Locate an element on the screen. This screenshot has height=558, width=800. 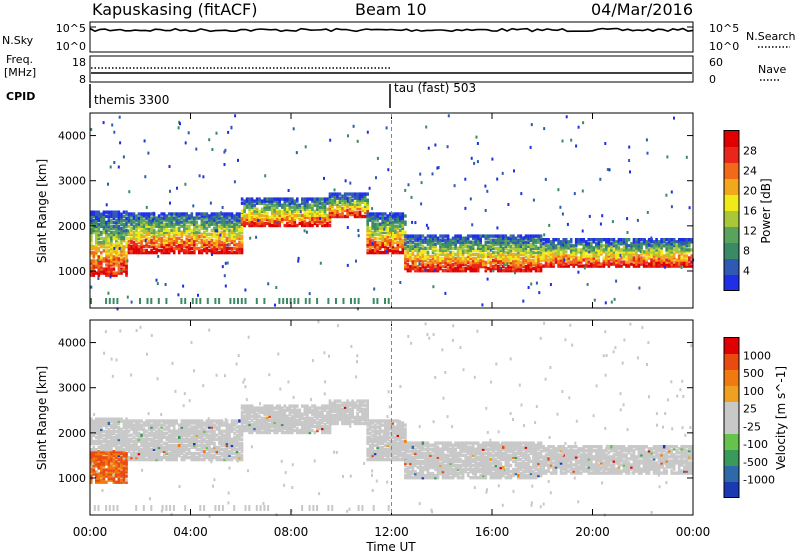
beam-title: Beam 10 is located at coordinates (391, 9).